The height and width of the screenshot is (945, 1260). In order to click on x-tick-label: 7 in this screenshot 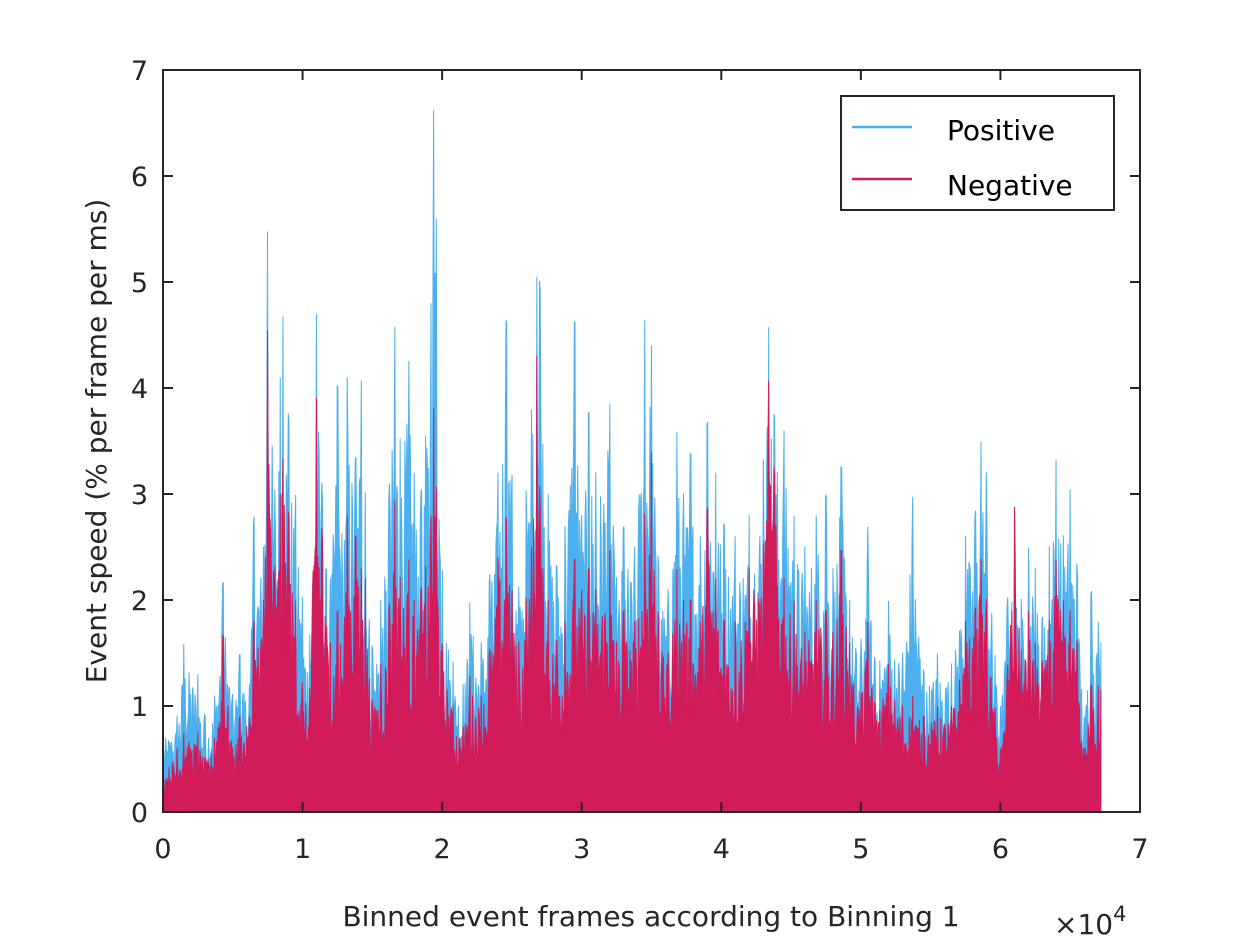, I will do `click(1139, 849)`.